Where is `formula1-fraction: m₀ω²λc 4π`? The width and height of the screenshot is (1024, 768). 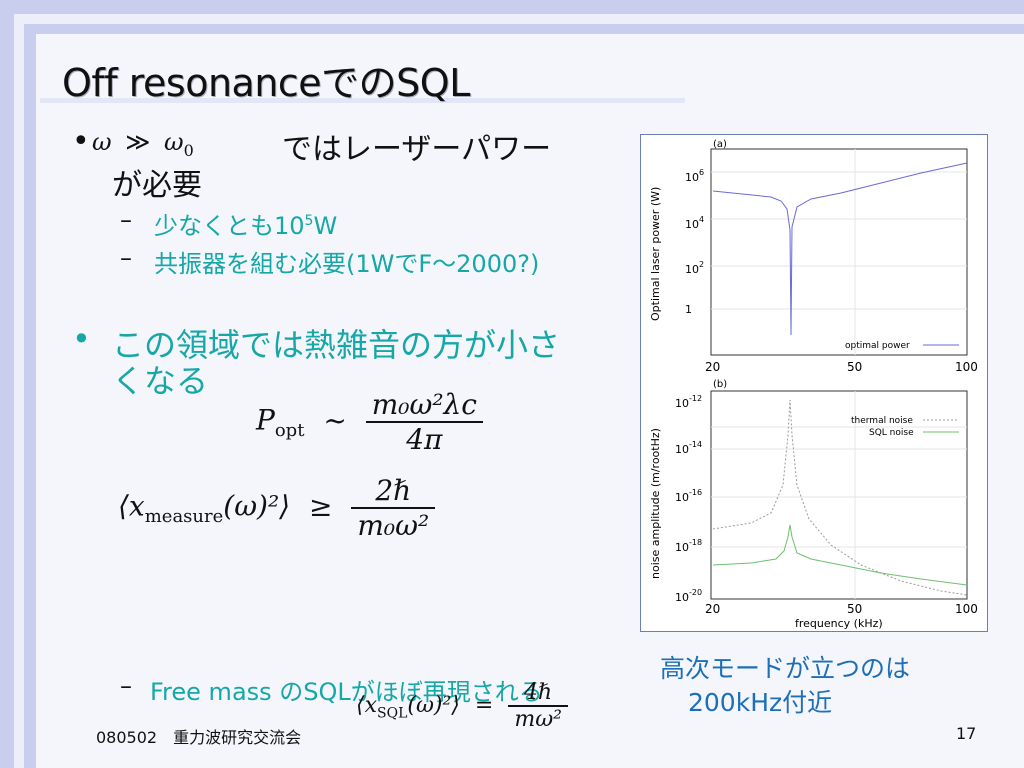
formula1-fraction: m₀ω²λc 4π is located at coordinates (424, 422).